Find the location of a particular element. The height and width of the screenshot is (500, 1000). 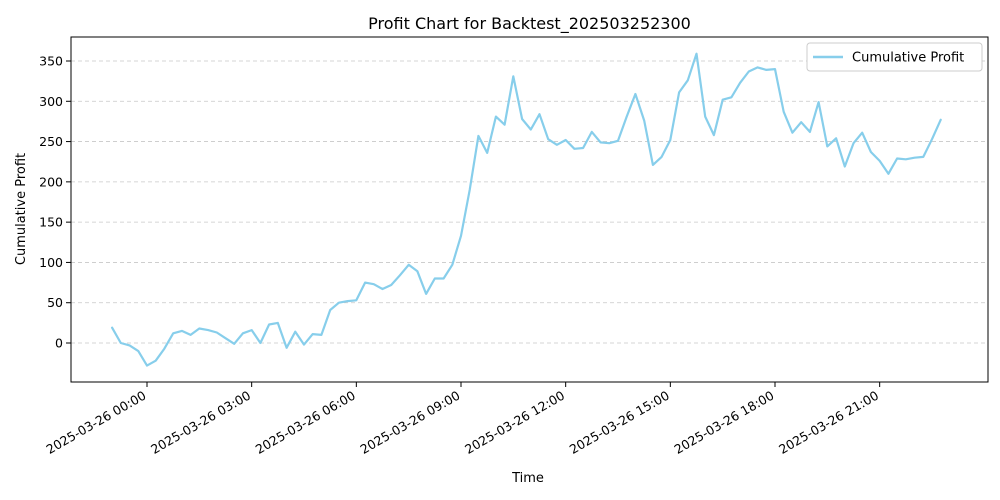

y-tick-label: 150 is located at coordinates (51, 222).